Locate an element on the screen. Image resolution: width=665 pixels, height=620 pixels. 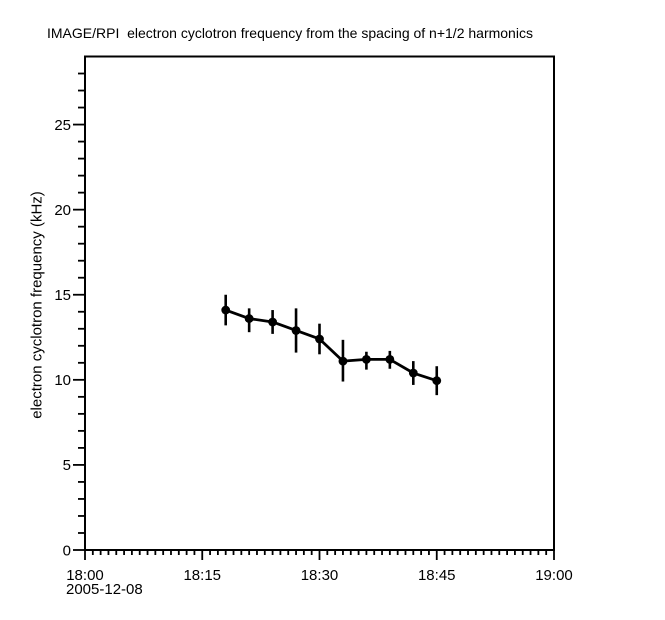
y-tick-label: 25 is located at coordinates (62, 125).